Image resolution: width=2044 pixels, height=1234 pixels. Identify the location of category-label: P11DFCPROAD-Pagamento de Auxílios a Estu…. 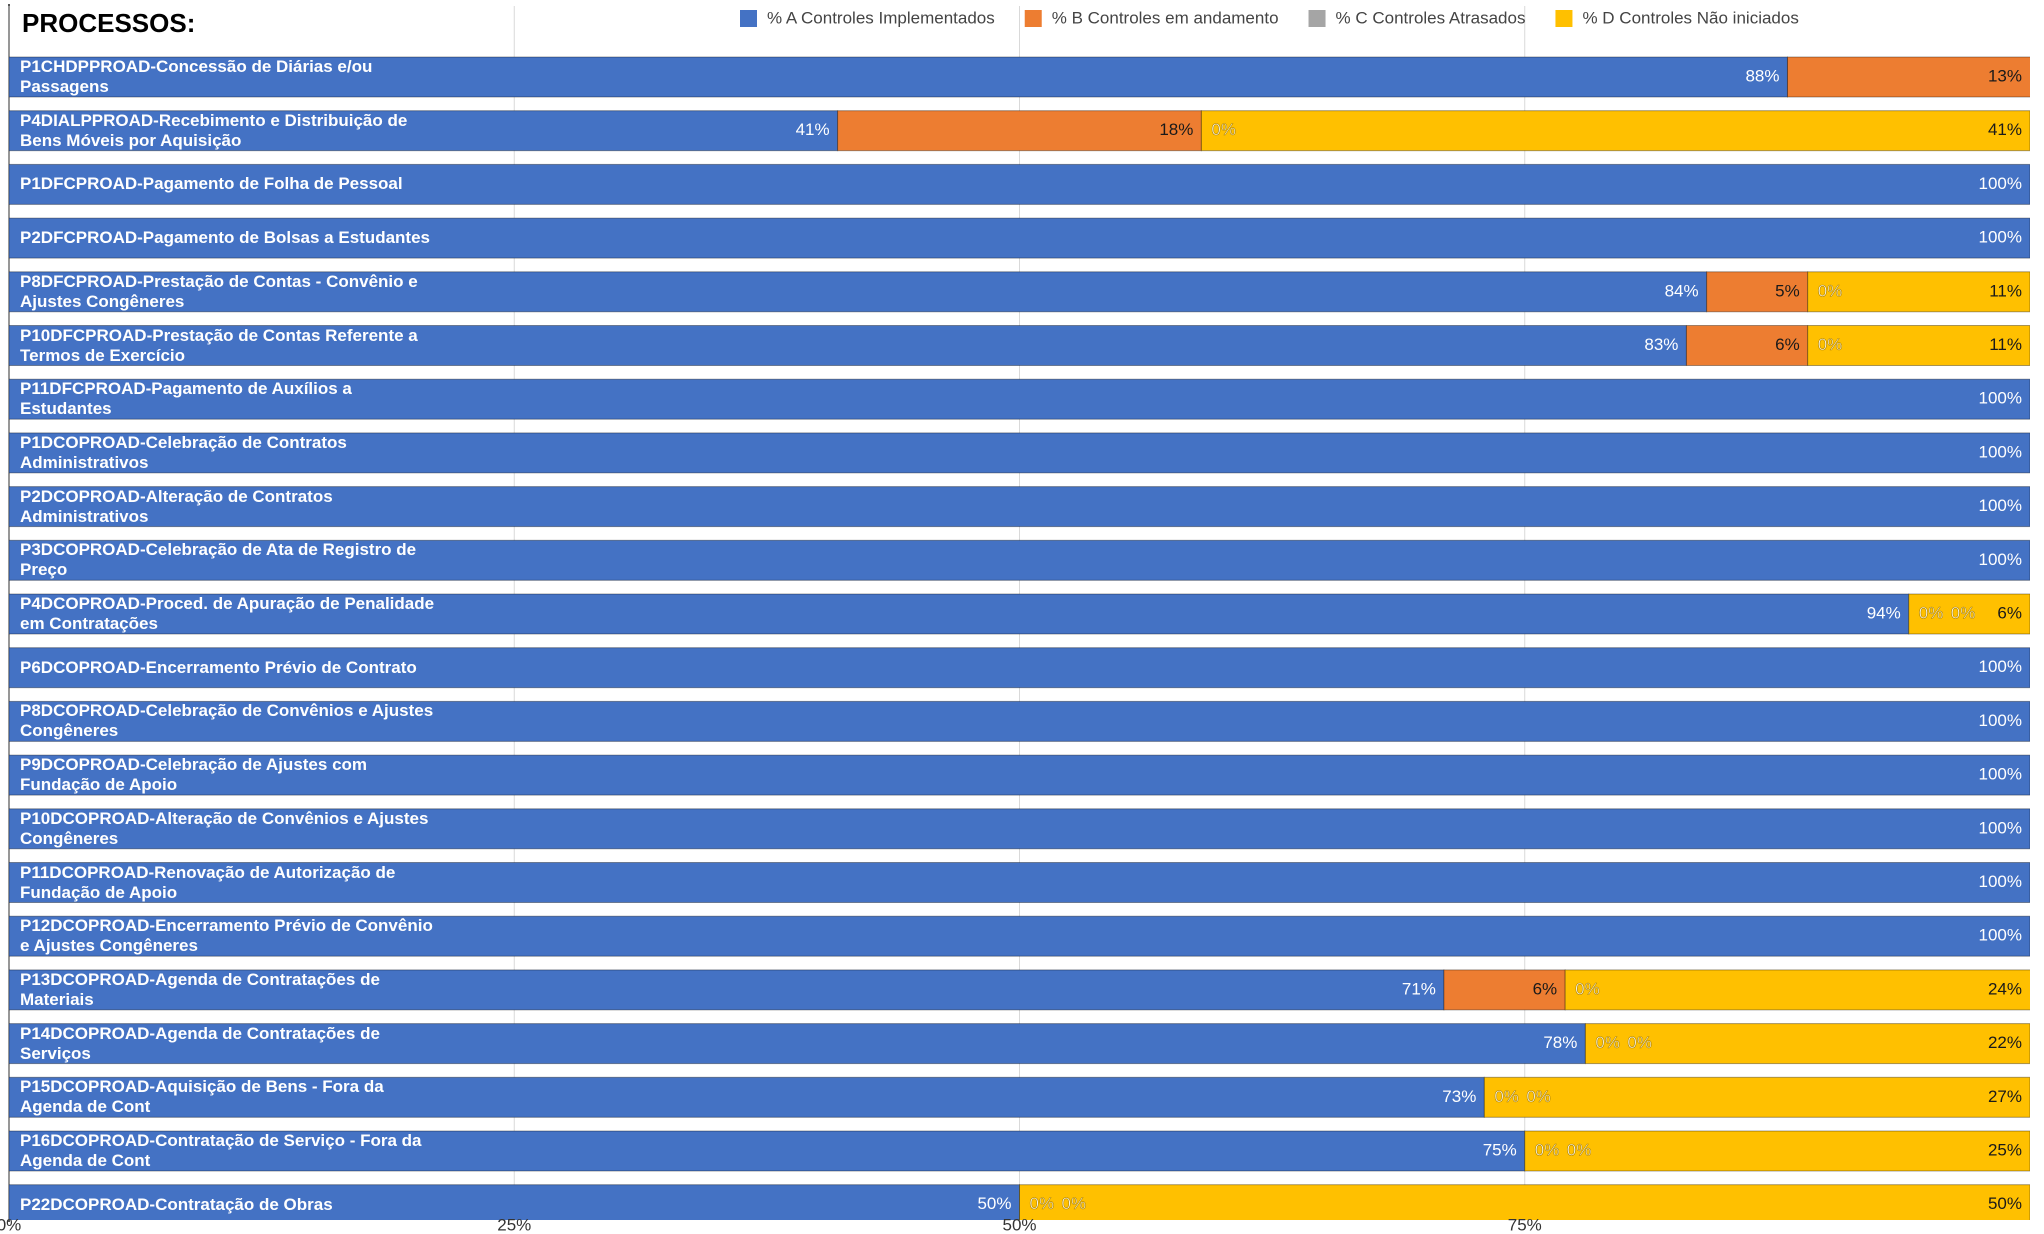
(186, 399).